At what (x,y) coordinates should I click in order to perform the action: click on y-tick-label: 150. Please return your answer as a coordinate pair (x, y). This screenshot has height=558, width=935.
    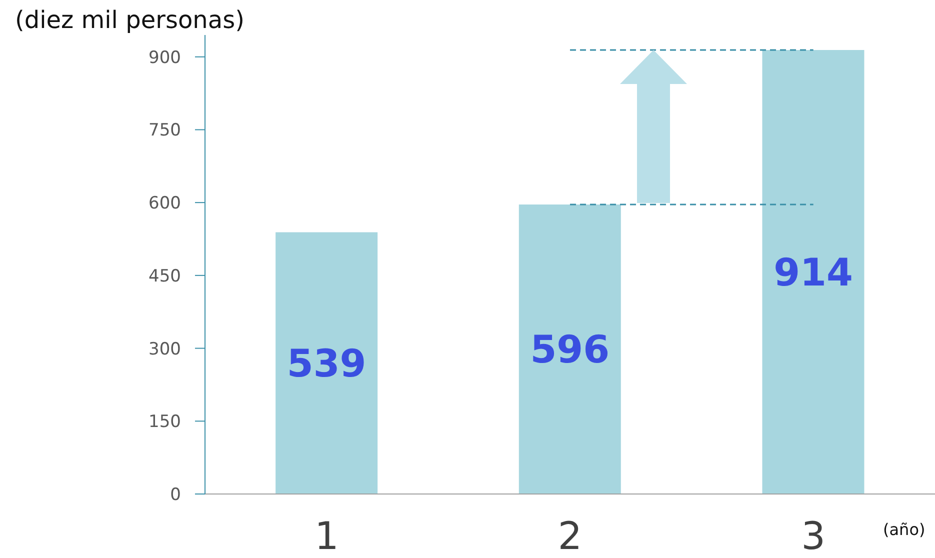
    Looking at the image, I should click on (164, 422).